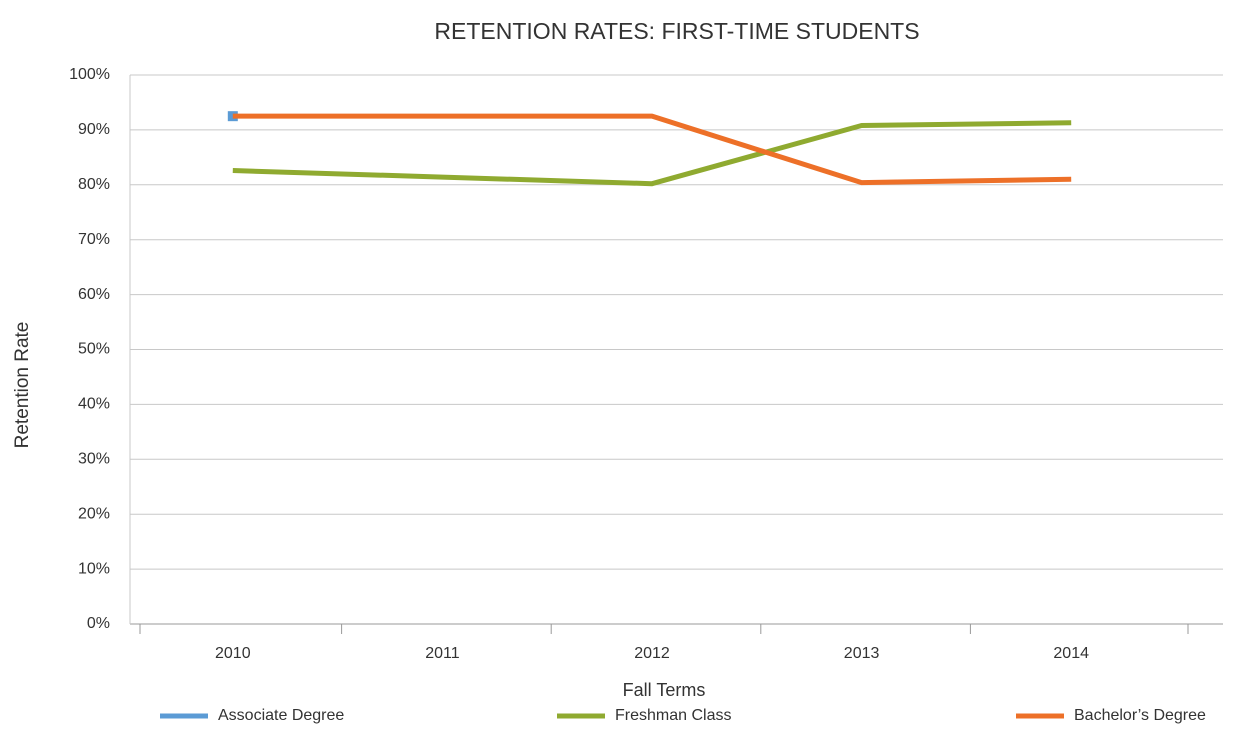 This screenshot has width=1235, height=753. What do you see at coordinates (94, 239) in the screenshot?
I see `y-tick-label: 70%` at bounding box center [94, 239].